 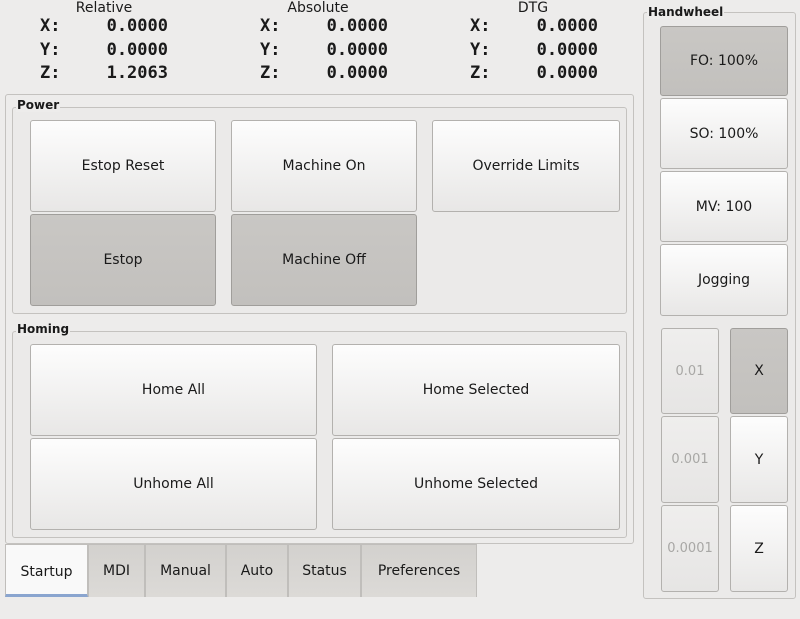 What do you see at coordinates (104, 8) in the screenshot?
I see `relative-header: Relative` at bounding box center [104, 8].